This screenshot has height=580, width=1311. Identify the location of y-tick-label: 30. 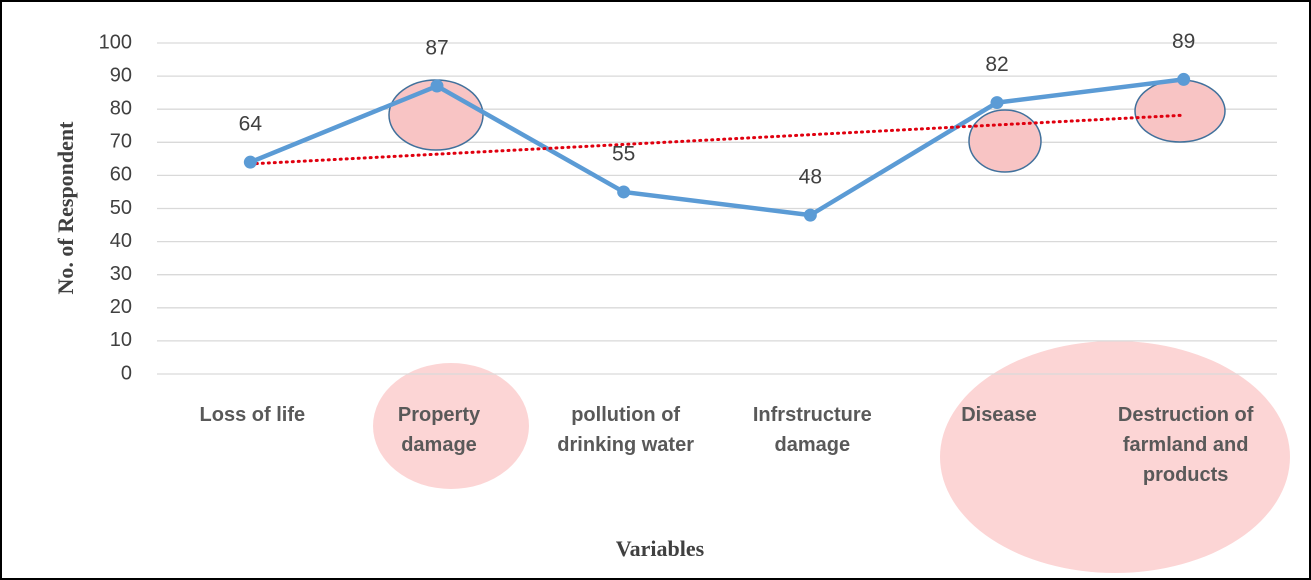
(121, 274).